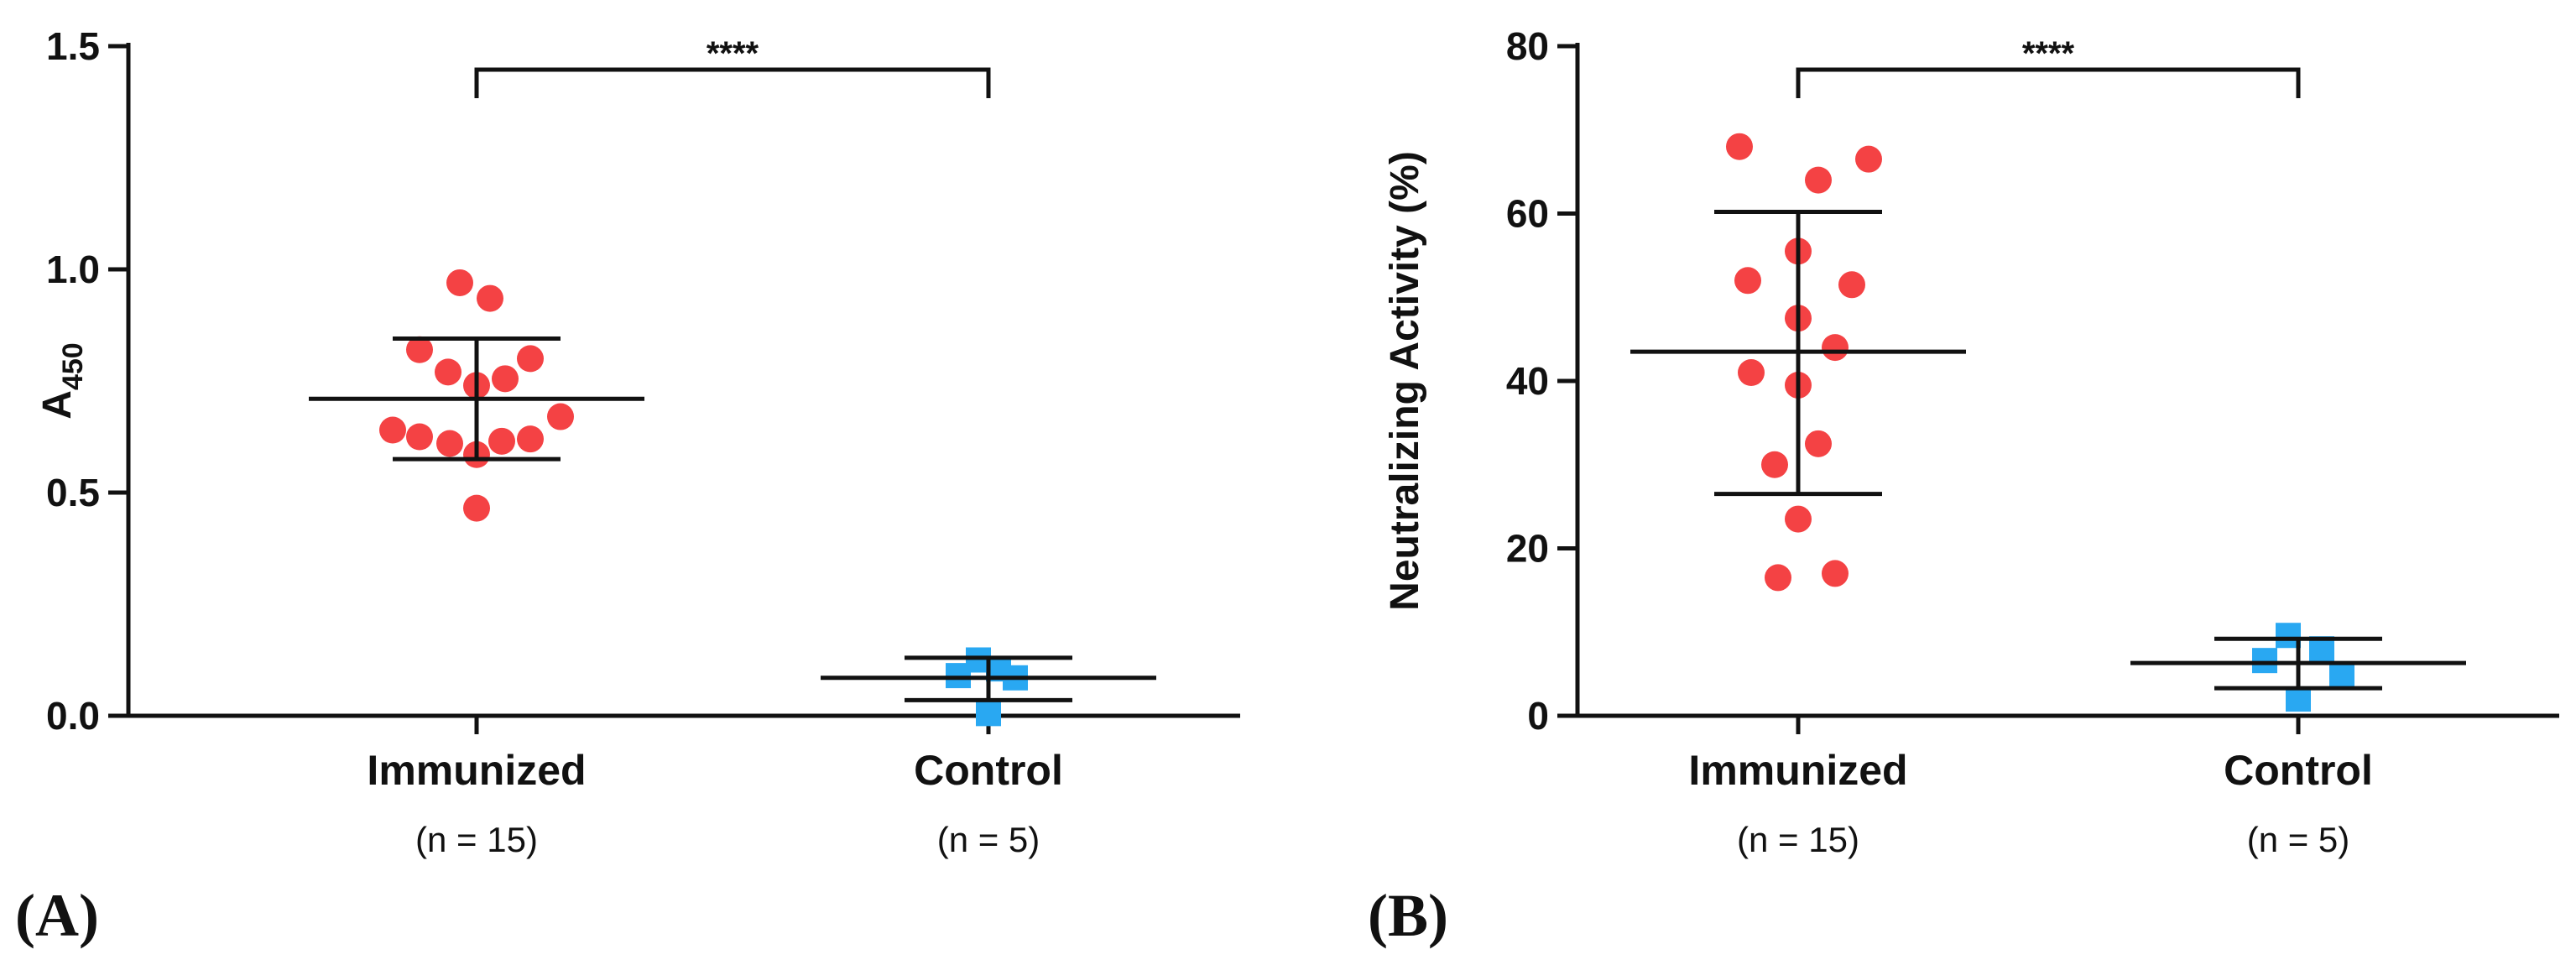 This screenshot has height=965, width=2576. What do you see at coordinates (1527, 46) in the screenshot?
I see `y-tick-label: 80` at bounding box center [1527, 46].